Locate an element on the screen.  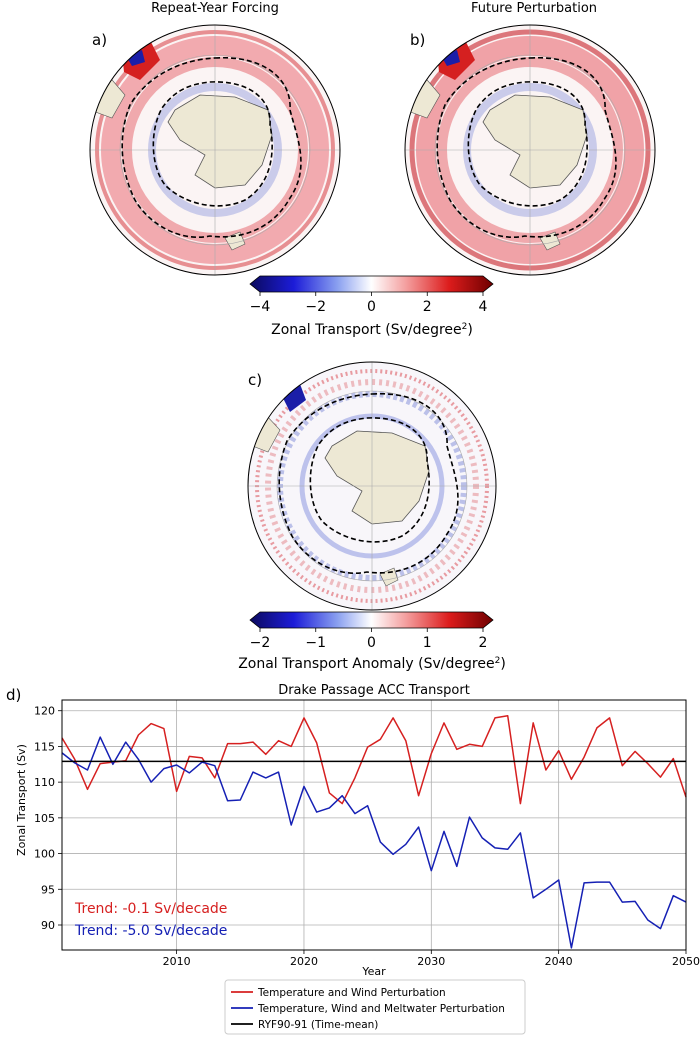
map-panel-a: a) Repeat-Year Forcing is located at coordinates (215, 138).